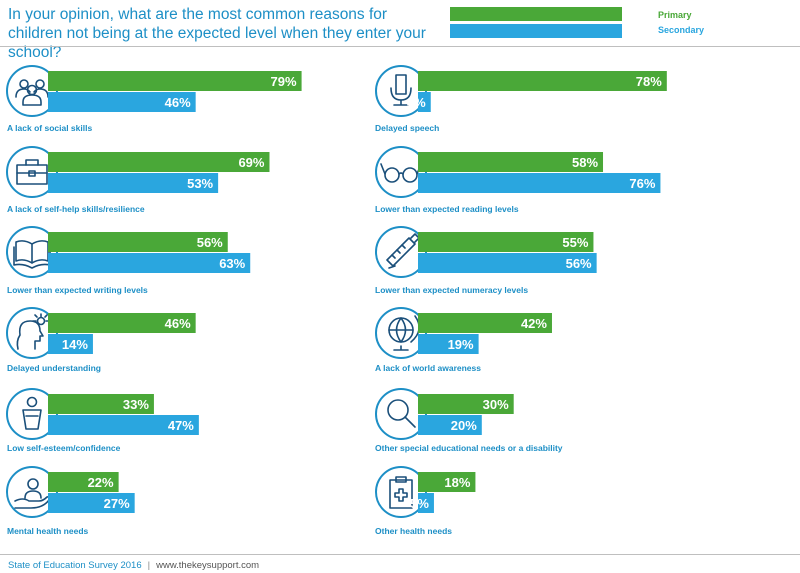  What do you see at coordinates (32, 92) in the screenshot?
I see `people-icon` at bounding box center [32, 92].